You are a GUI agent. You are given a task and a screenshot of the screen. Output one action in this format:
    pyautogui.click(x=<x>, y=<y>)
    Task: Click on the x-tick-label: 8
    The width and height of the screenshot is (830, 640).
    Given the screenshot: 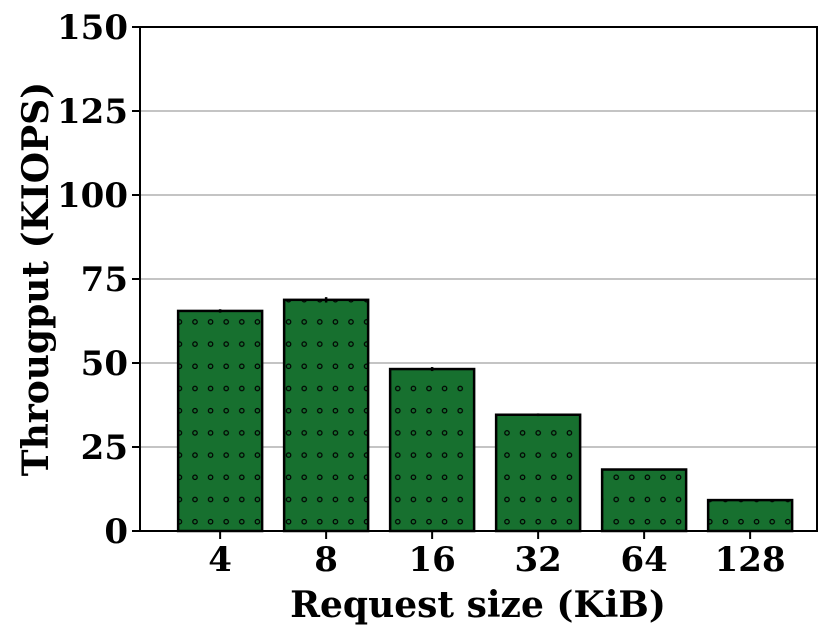 What is the action you would take?
    pyautogui.click(x=326, y=560)
    